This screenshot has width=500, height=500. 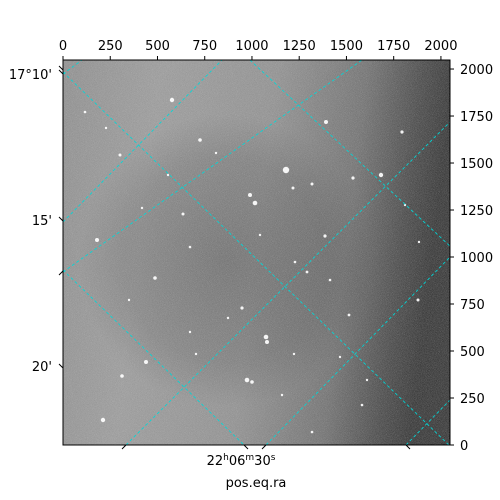 I want to click on right-tick-label: 1500, so click(x=476, y=164).